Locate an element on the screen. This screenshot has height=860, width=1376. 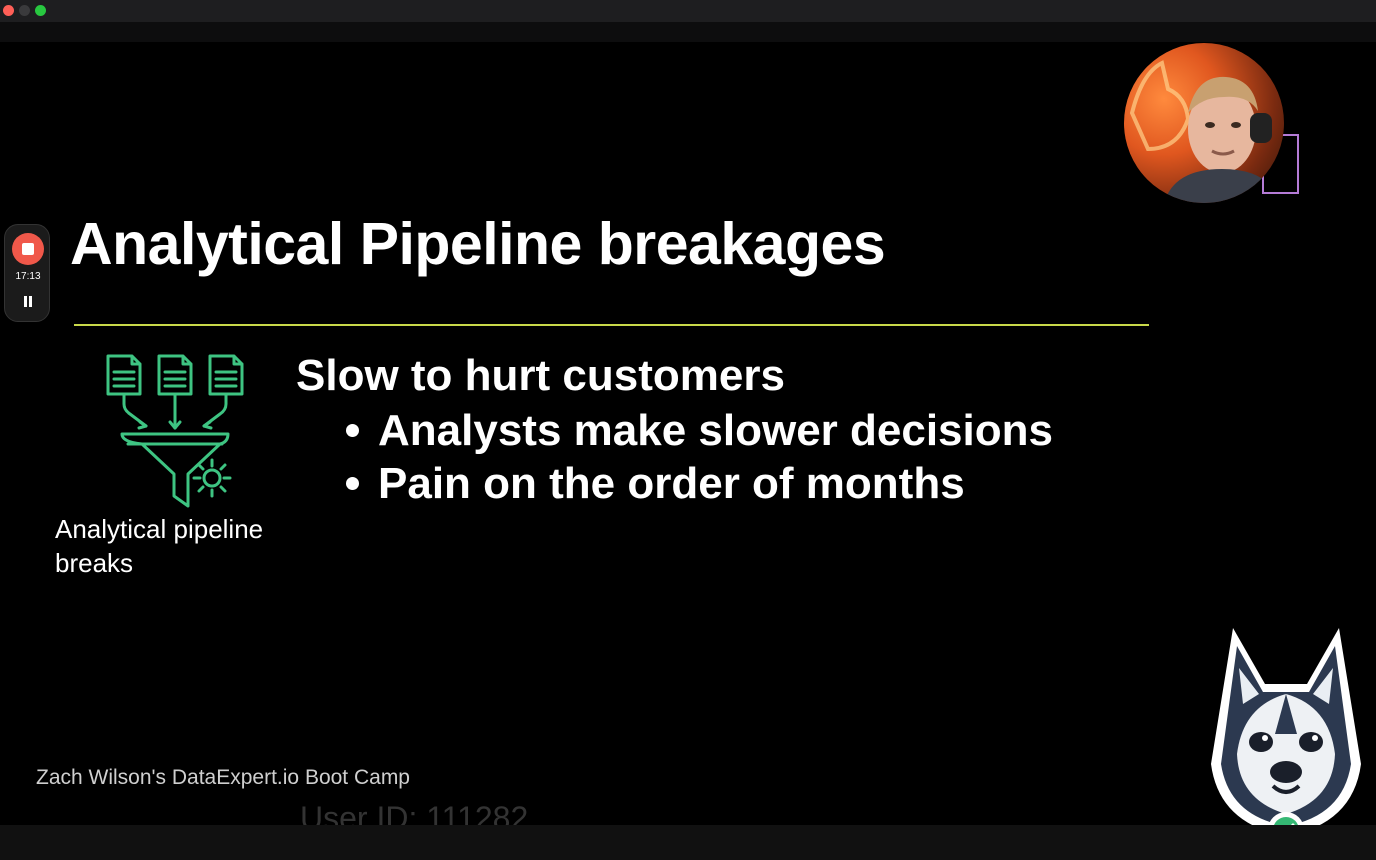
title-divider is located at coordinates (611, 325).